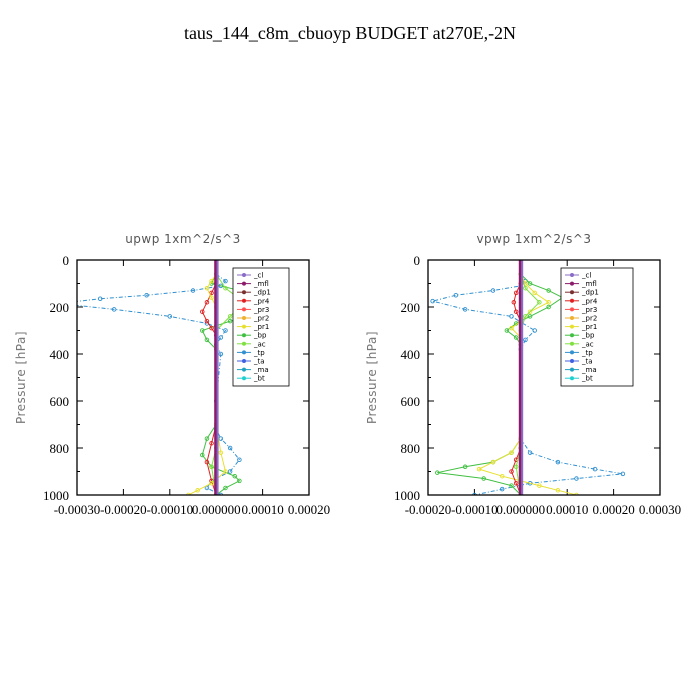 This screenshot has height=700, width=700. Describe the element at coordinates (589, 310) in the screenshot. I see `legend-label: _pr3` at that location.